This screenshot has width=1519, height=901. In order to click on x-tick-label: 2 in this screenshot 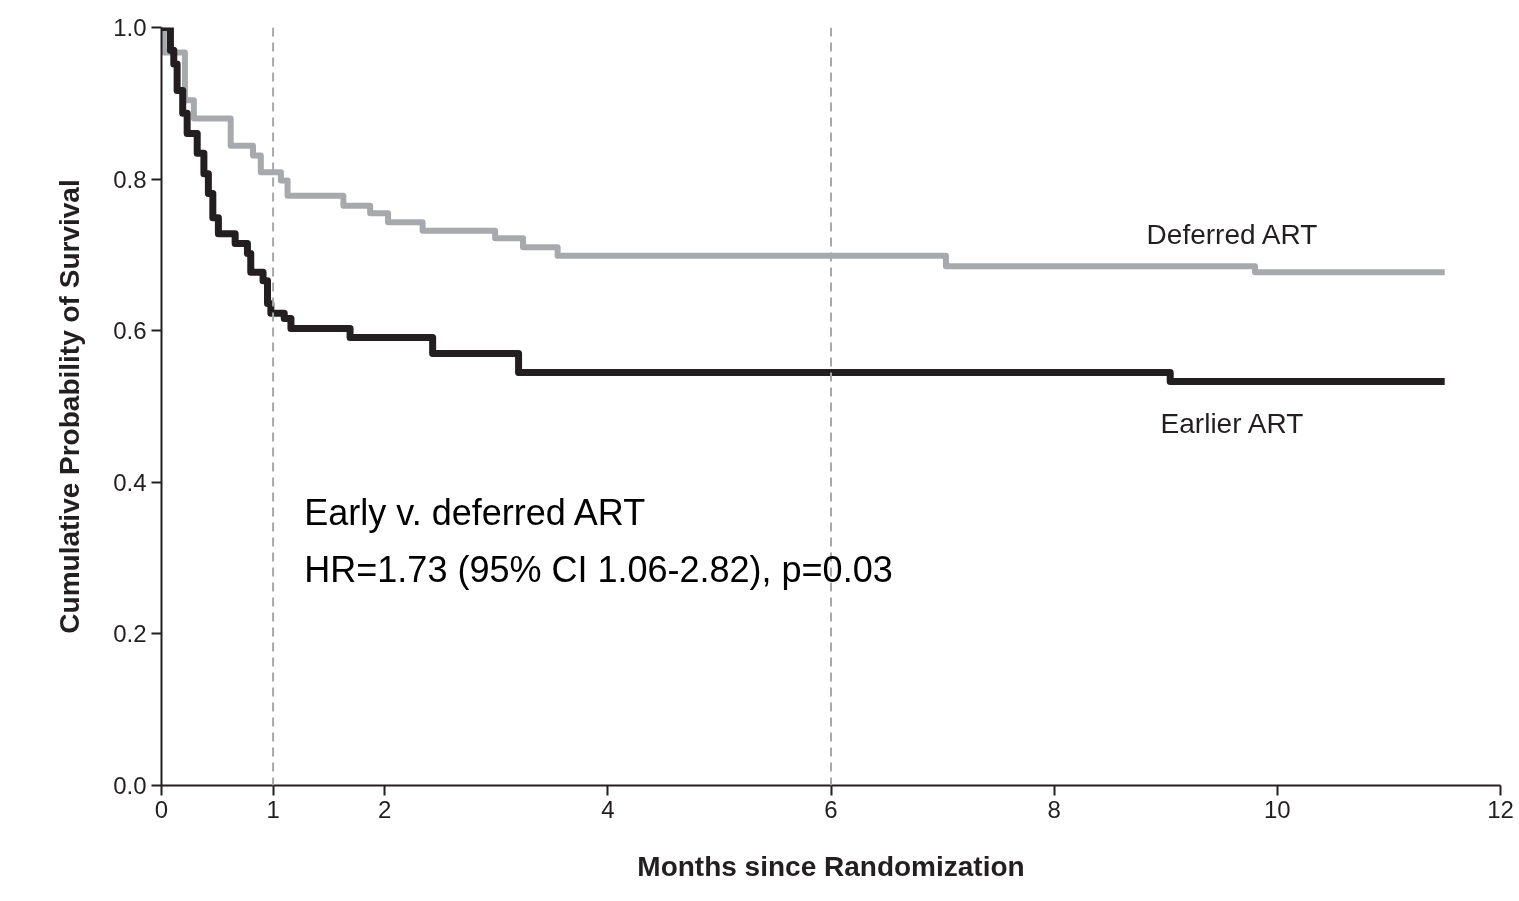, I will do `click(384, 809)`.